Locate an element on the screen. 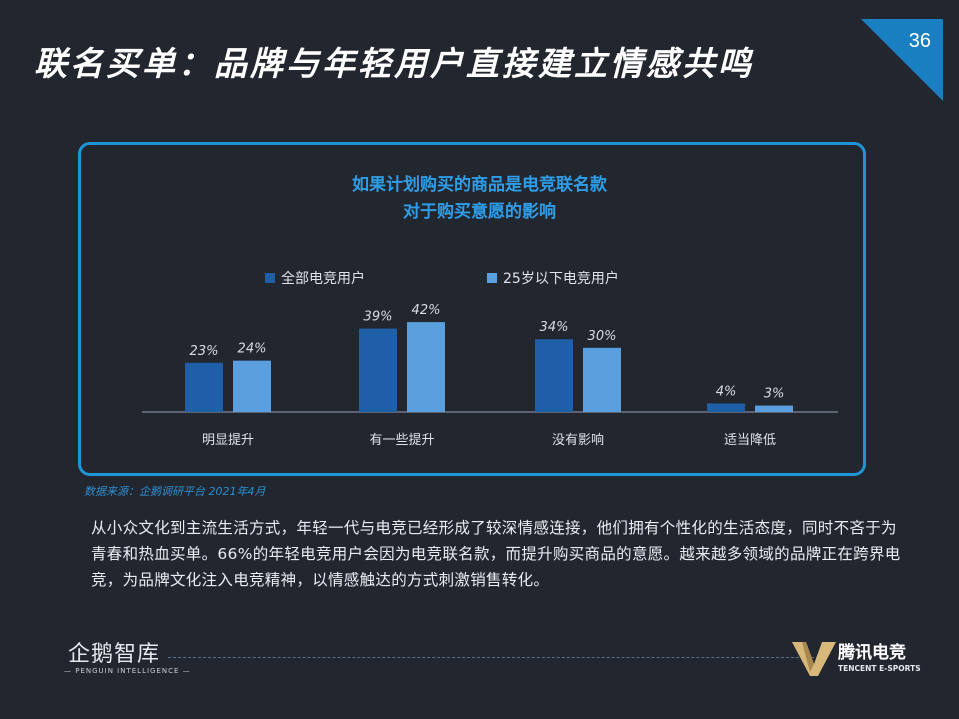  legend-label-under25-users: 25岁以下电竞用户 is located at coordinates (561, 279).